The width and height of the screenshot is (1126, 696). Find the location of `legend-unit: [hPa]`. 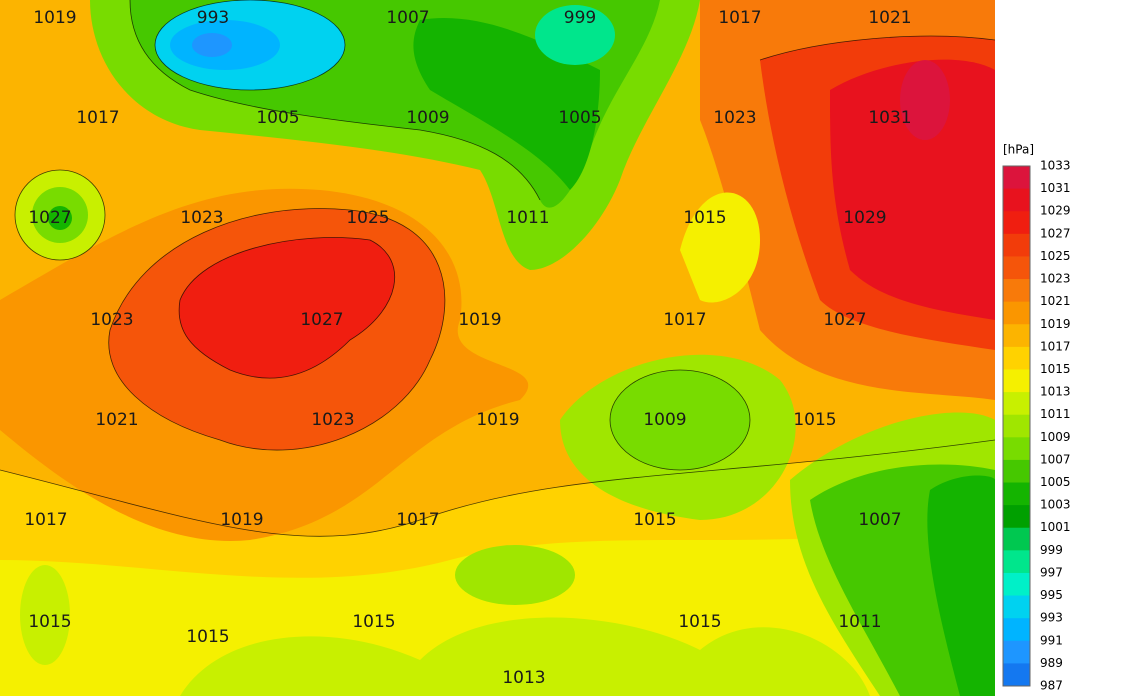

legend-unit: [hPa] is located at coordinates (1018, 150).